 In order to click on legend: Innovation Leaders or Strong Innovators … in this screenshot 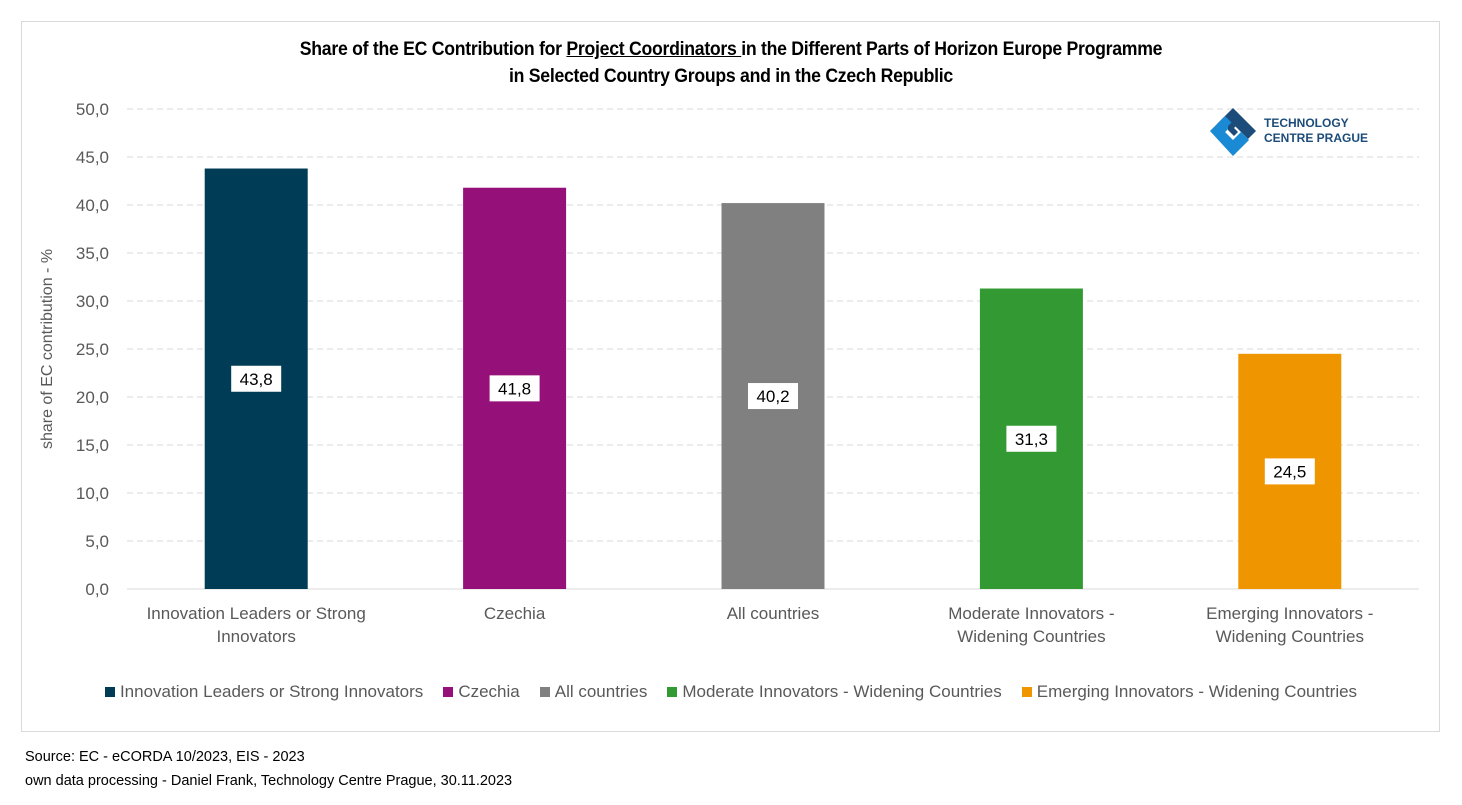, I will do `click(731, 692)`.